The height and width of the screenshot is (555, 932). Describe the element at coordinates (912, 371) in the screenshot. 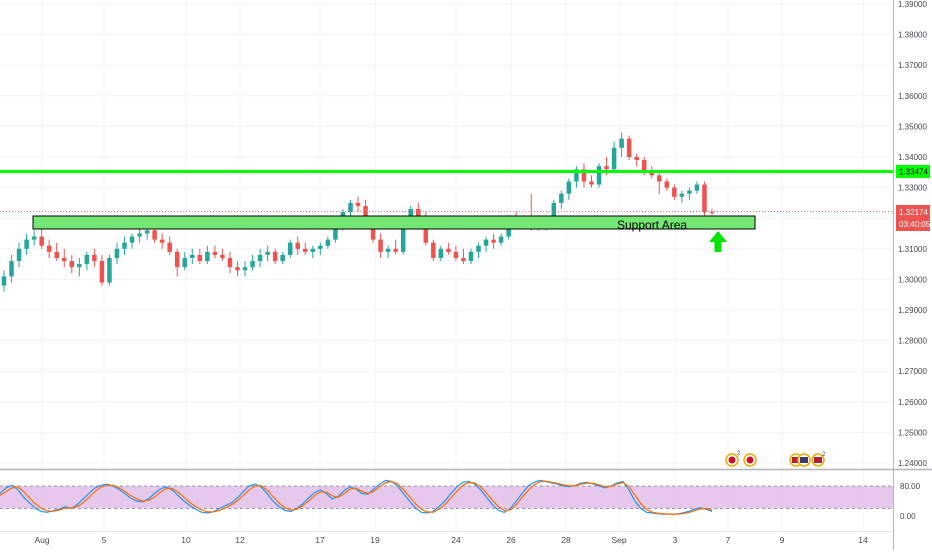

I see `price-tick-label: 1.27000` at that location.